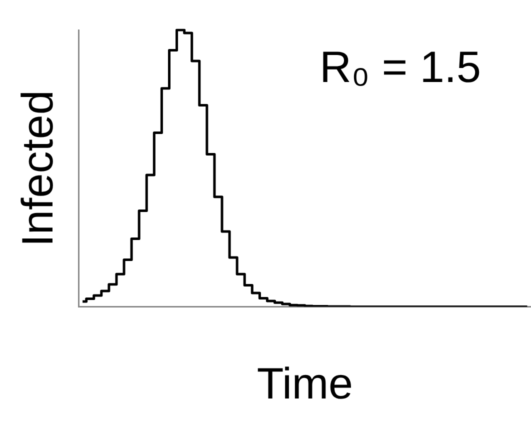  Describe the element at coordinates (38, 168) in the screenshot. I see `y-axis-title: Infected` at that location.